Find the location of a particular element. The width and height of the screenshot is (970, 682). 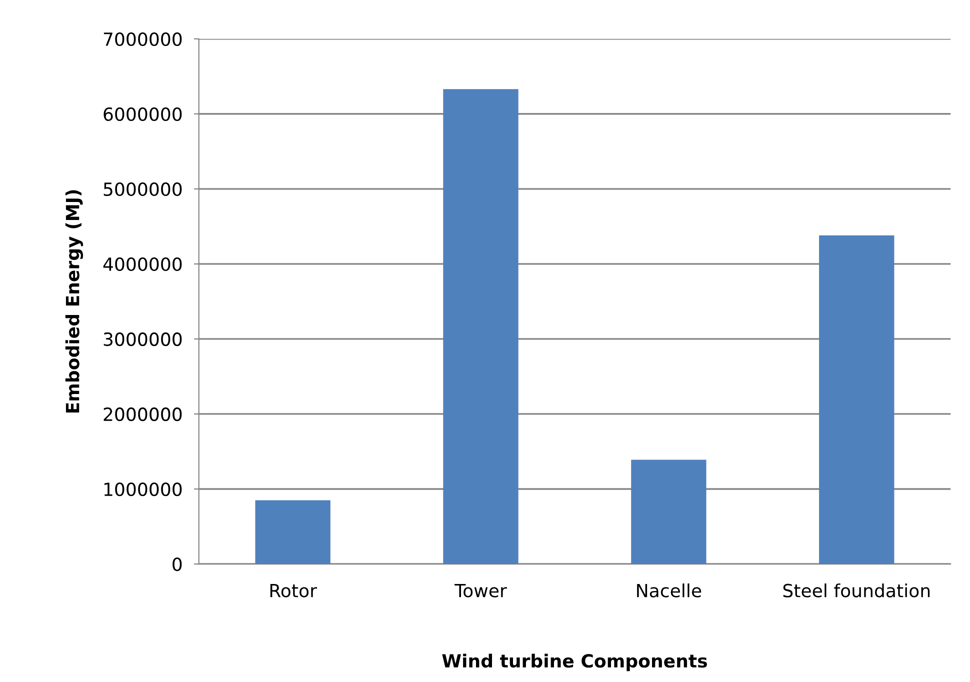

y-tick-label: 2000000 is located at coordinates (143, 414).